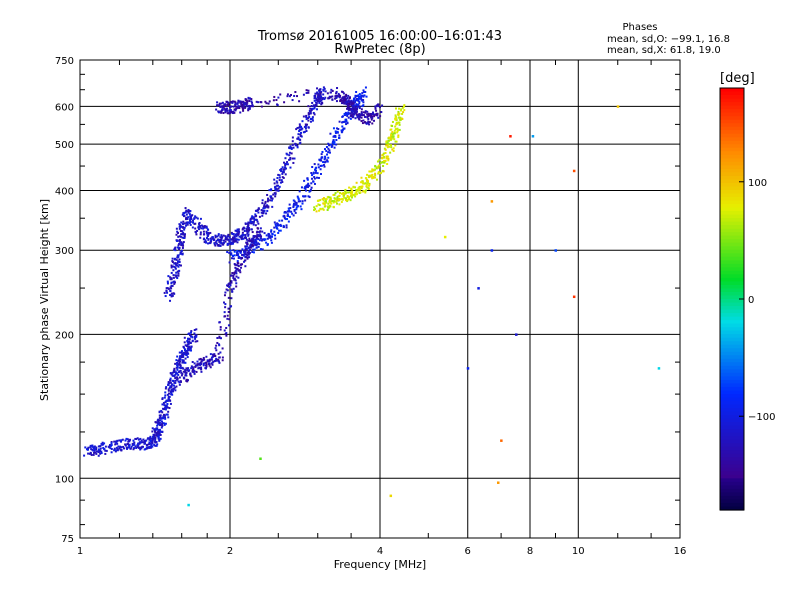 This screenshot has width=800, height=600. I want to click on scatter-point, so click(574, 171).